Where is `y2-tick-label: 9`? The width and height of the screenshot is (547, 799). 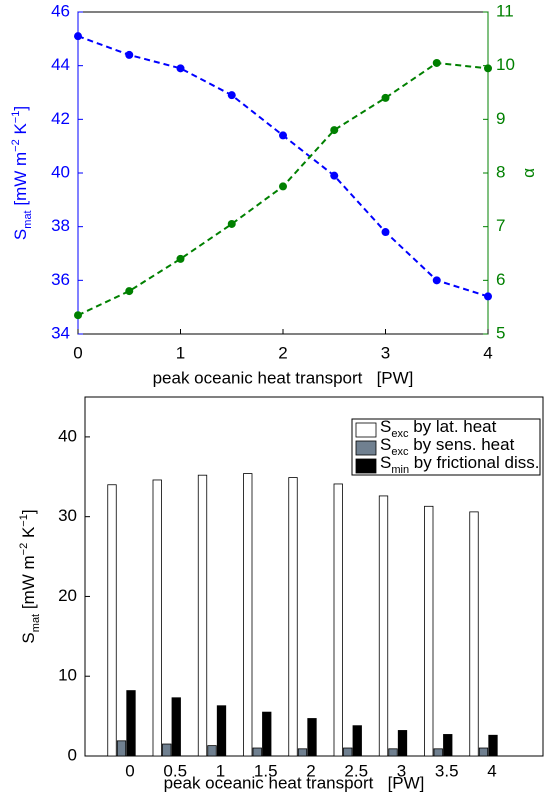 y2-tick-label: 9 is located at coordinates (500, 118).